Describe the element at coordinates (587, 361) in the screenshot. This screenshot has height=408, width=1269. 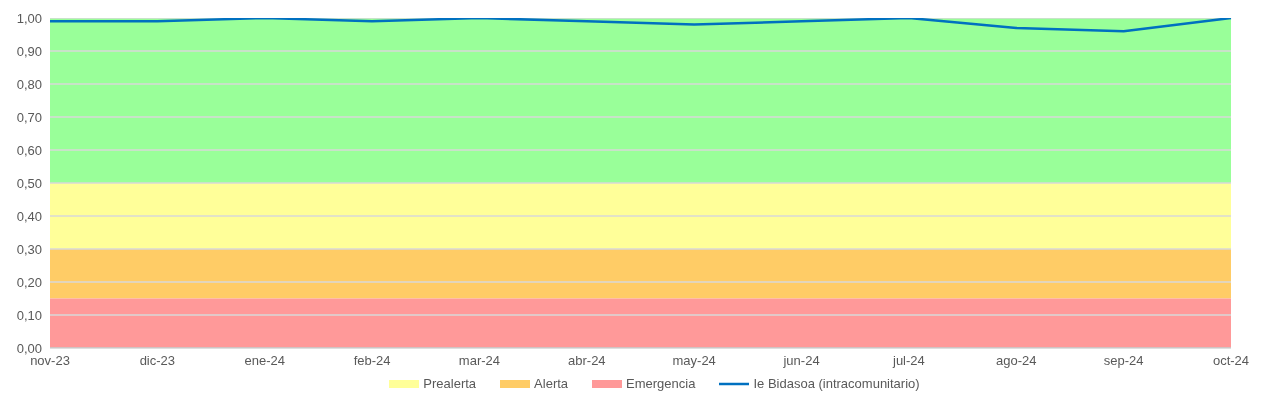
I see `x-tick-label: abr-24` at that location.